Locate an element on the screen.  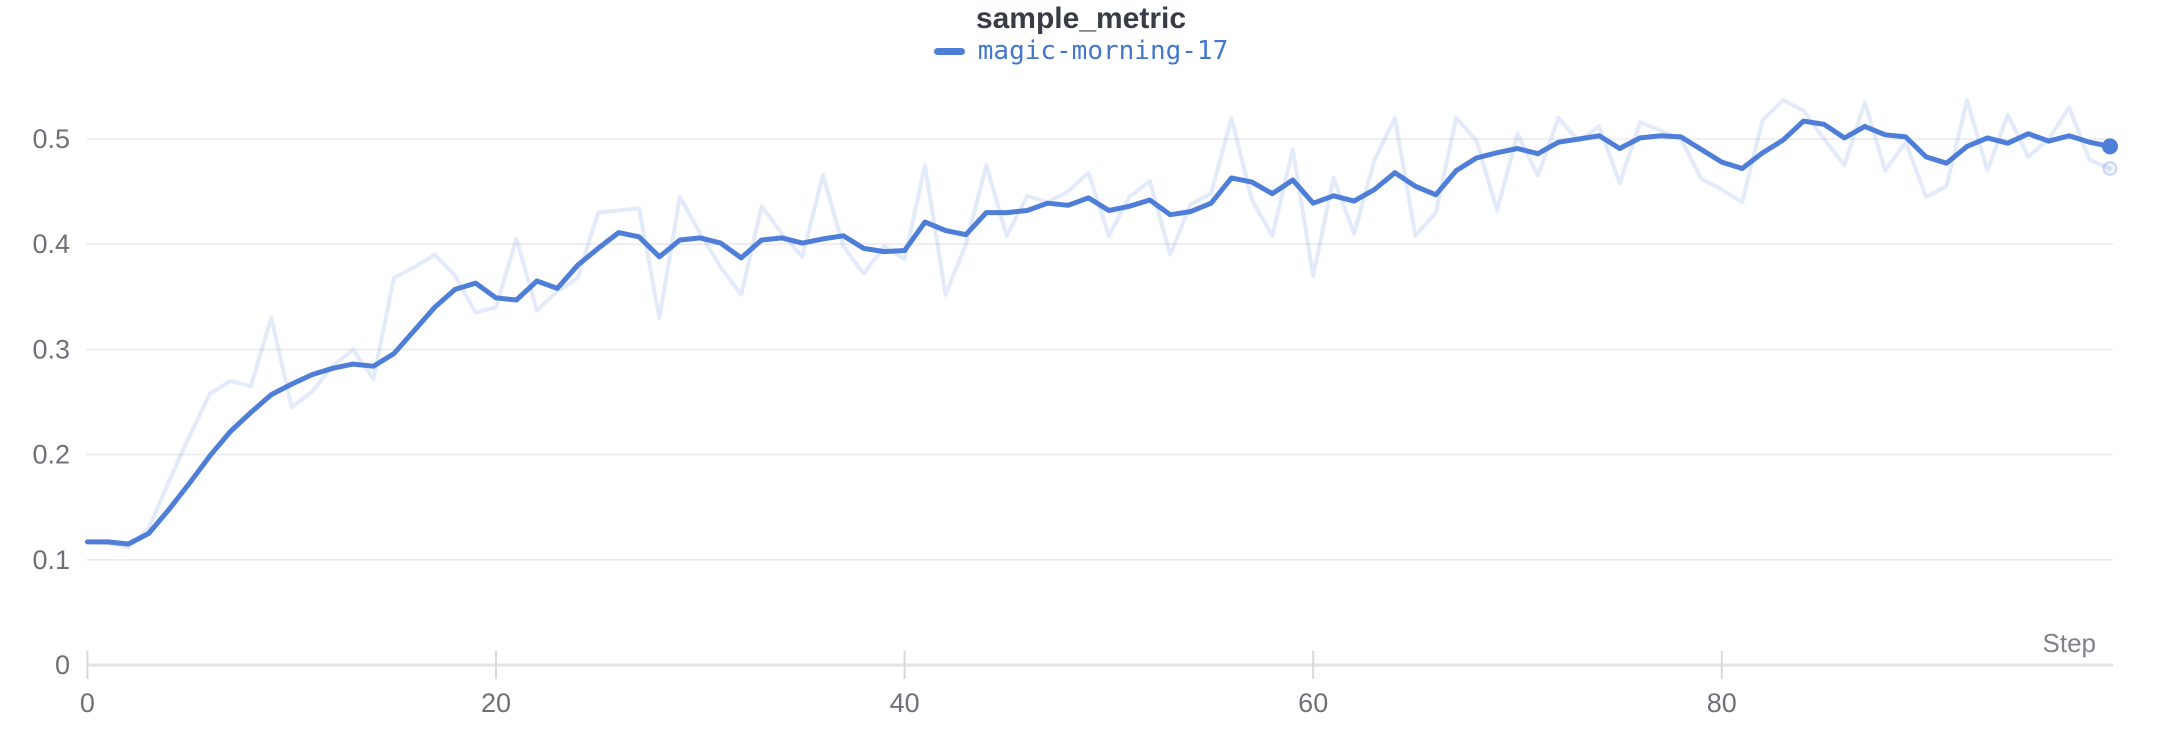
chart-title: sample_metric is located at coordinates (1081, 18).